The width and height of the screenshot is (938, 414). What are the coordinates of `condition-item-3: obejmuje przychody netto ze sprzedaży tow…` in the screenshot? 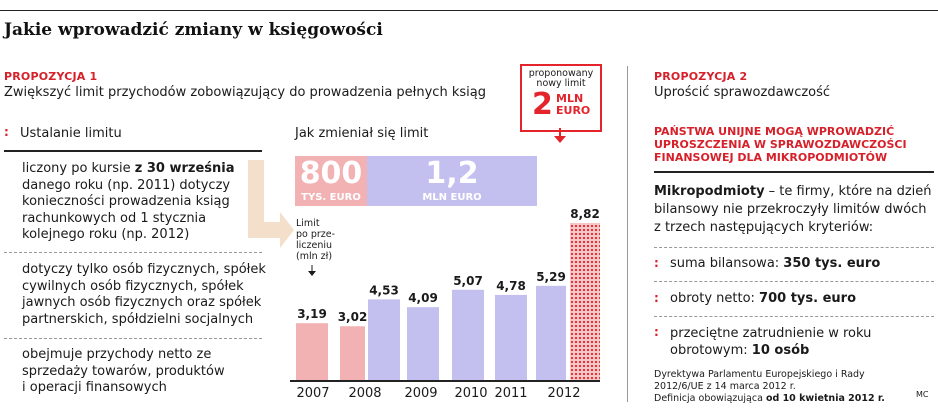 It's located at (144, 372).